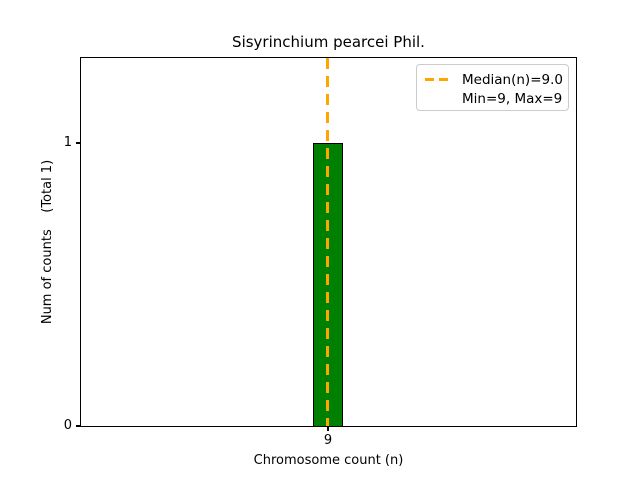  What do you see at coordinates (328, 42) in the screenshot?
I see `chart-title: Sisyrinchium pearcei Phil.` at bounding box center [328, 42].